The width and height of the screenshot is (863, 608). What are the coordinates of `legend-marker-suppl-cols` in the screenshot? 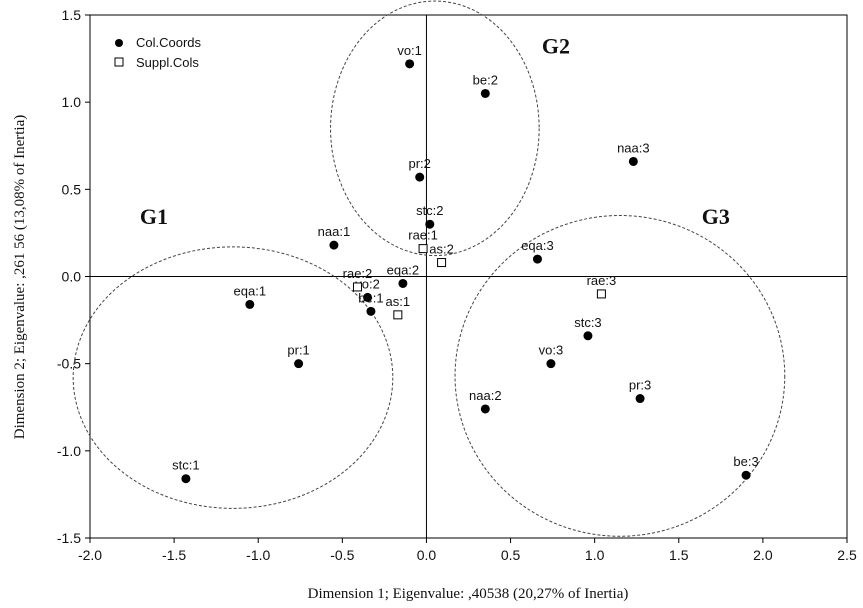 It's located at (119, 62).